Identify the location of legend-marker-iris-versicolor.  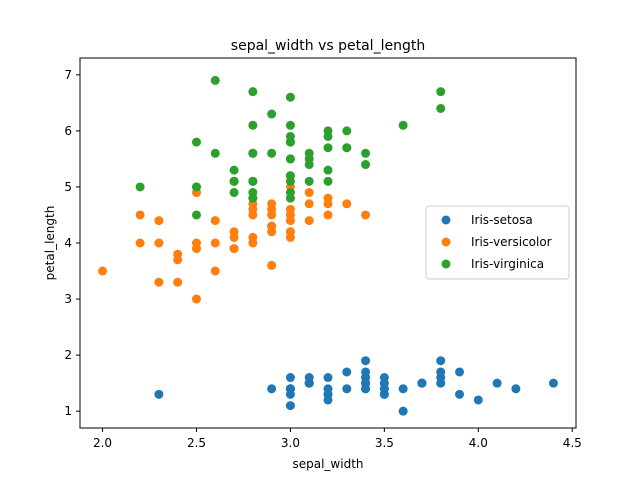
(446, 242).